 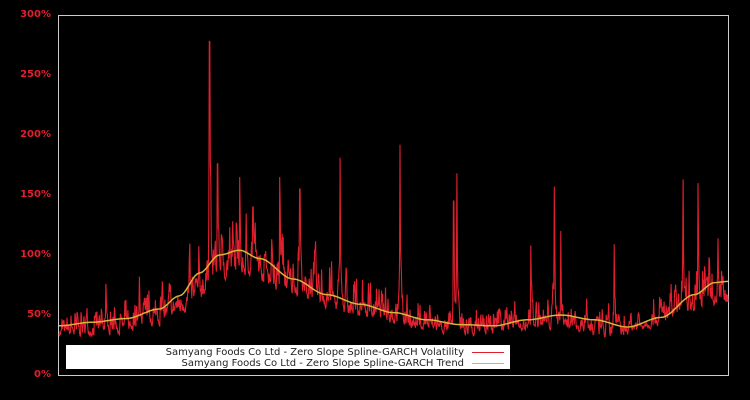 I want to click on y-tick-label: 0%, so click(x=42, y=374).